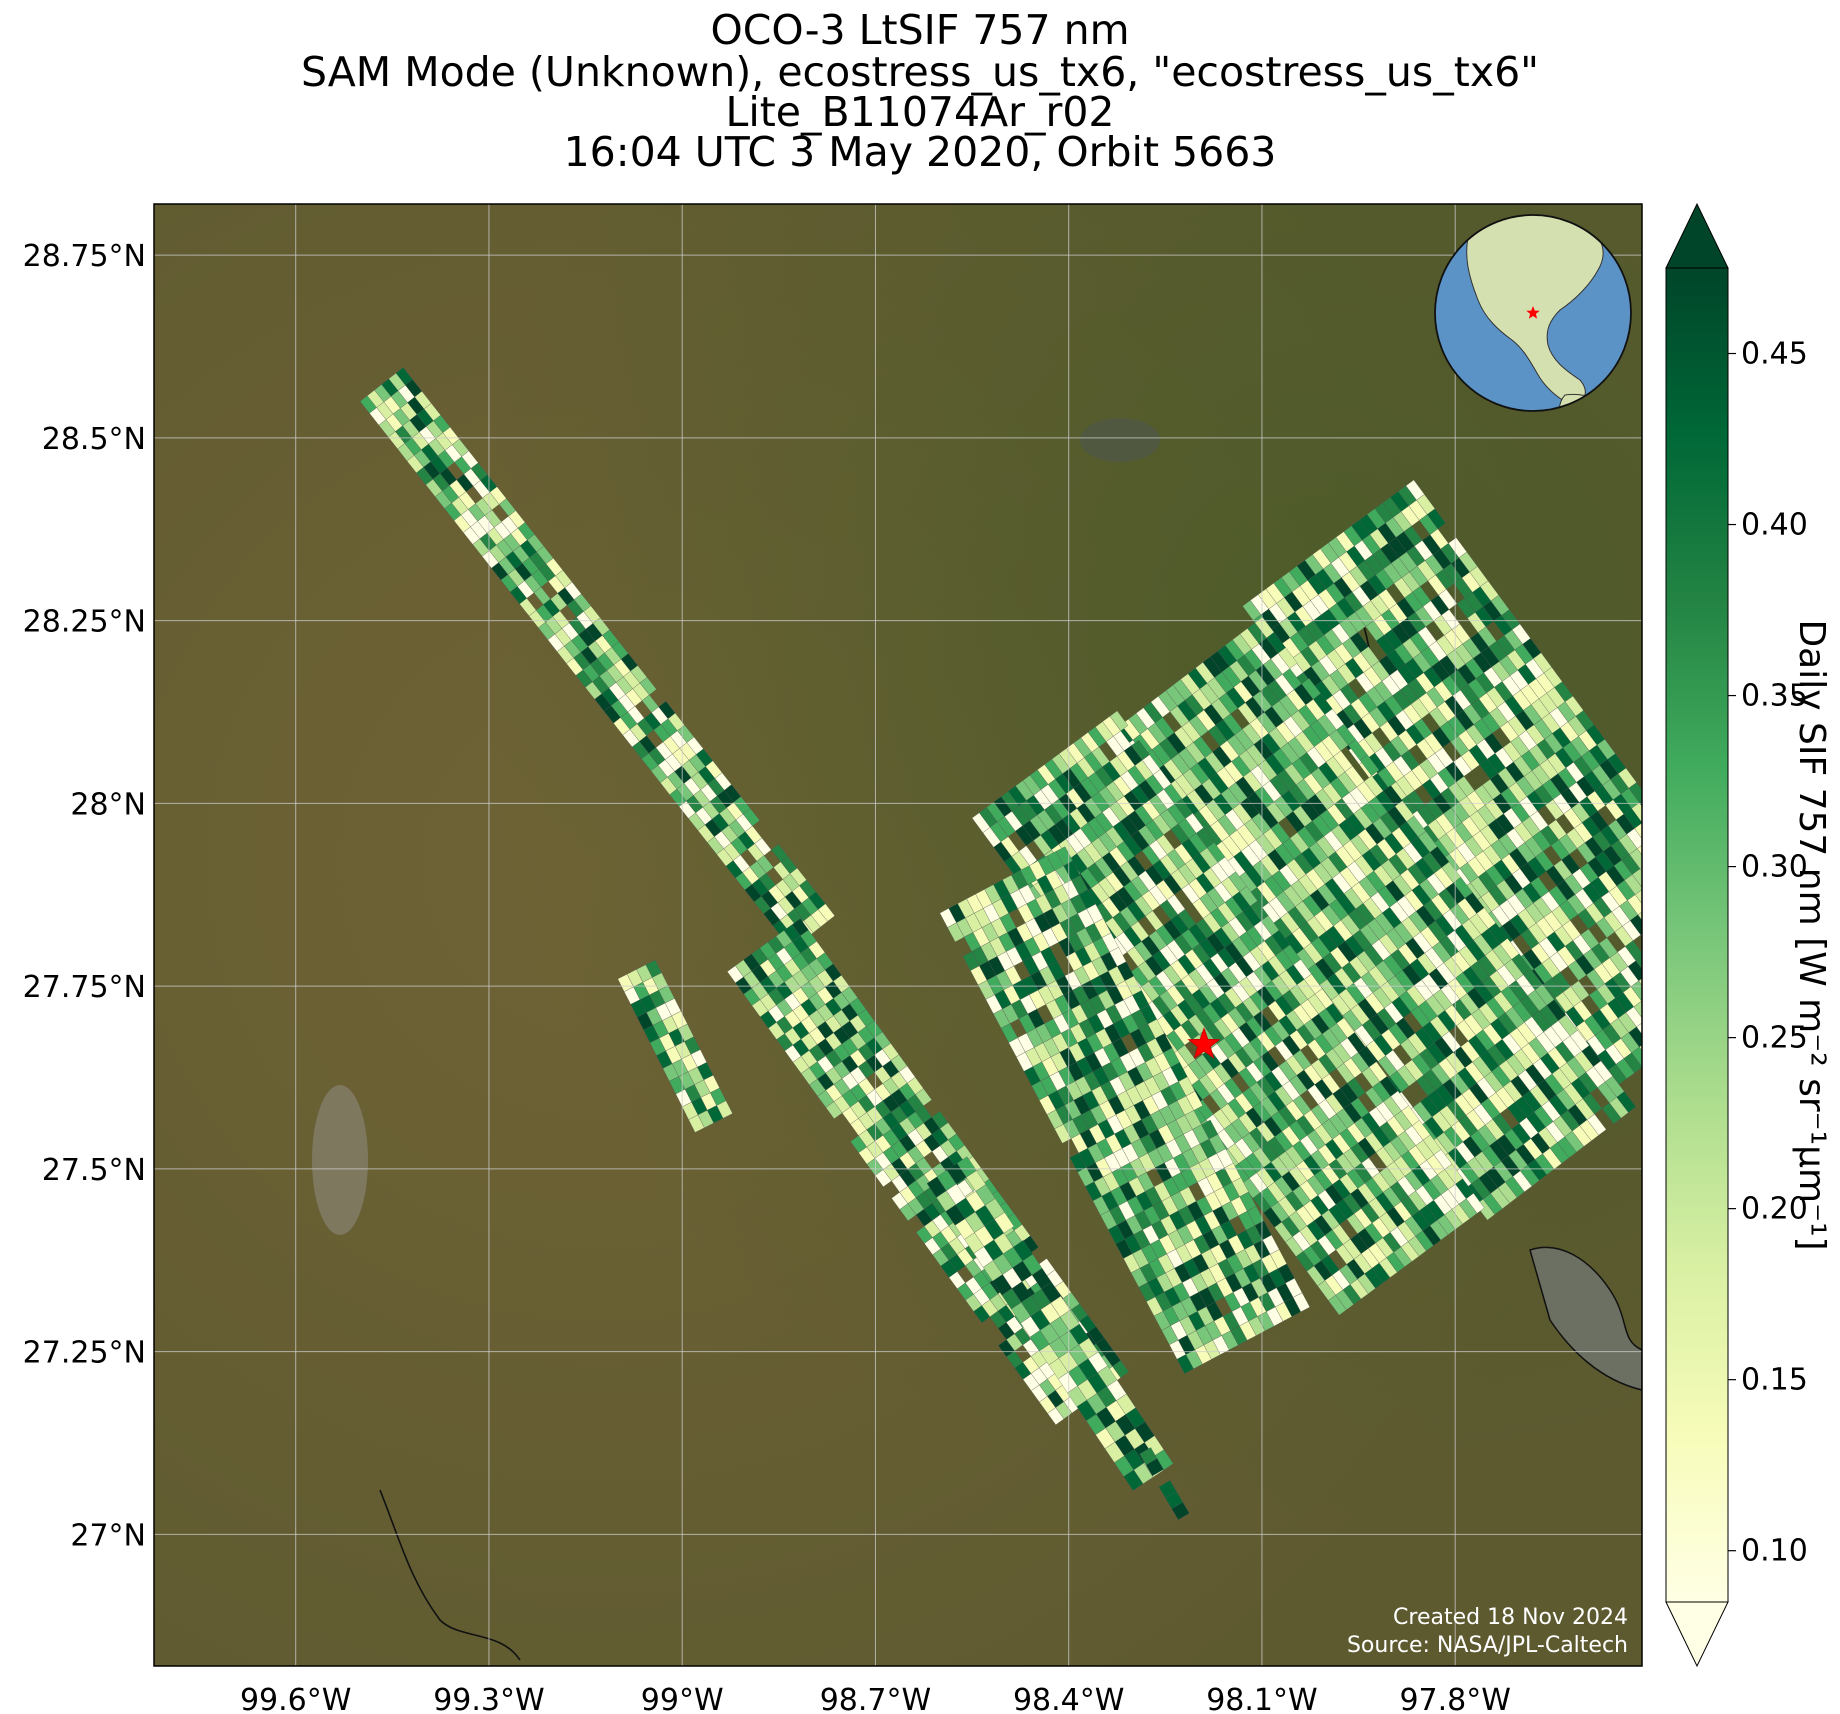 This screenshot has height=1714, width=1840. I want to click on swath-upper-right, so click(1504, 788).